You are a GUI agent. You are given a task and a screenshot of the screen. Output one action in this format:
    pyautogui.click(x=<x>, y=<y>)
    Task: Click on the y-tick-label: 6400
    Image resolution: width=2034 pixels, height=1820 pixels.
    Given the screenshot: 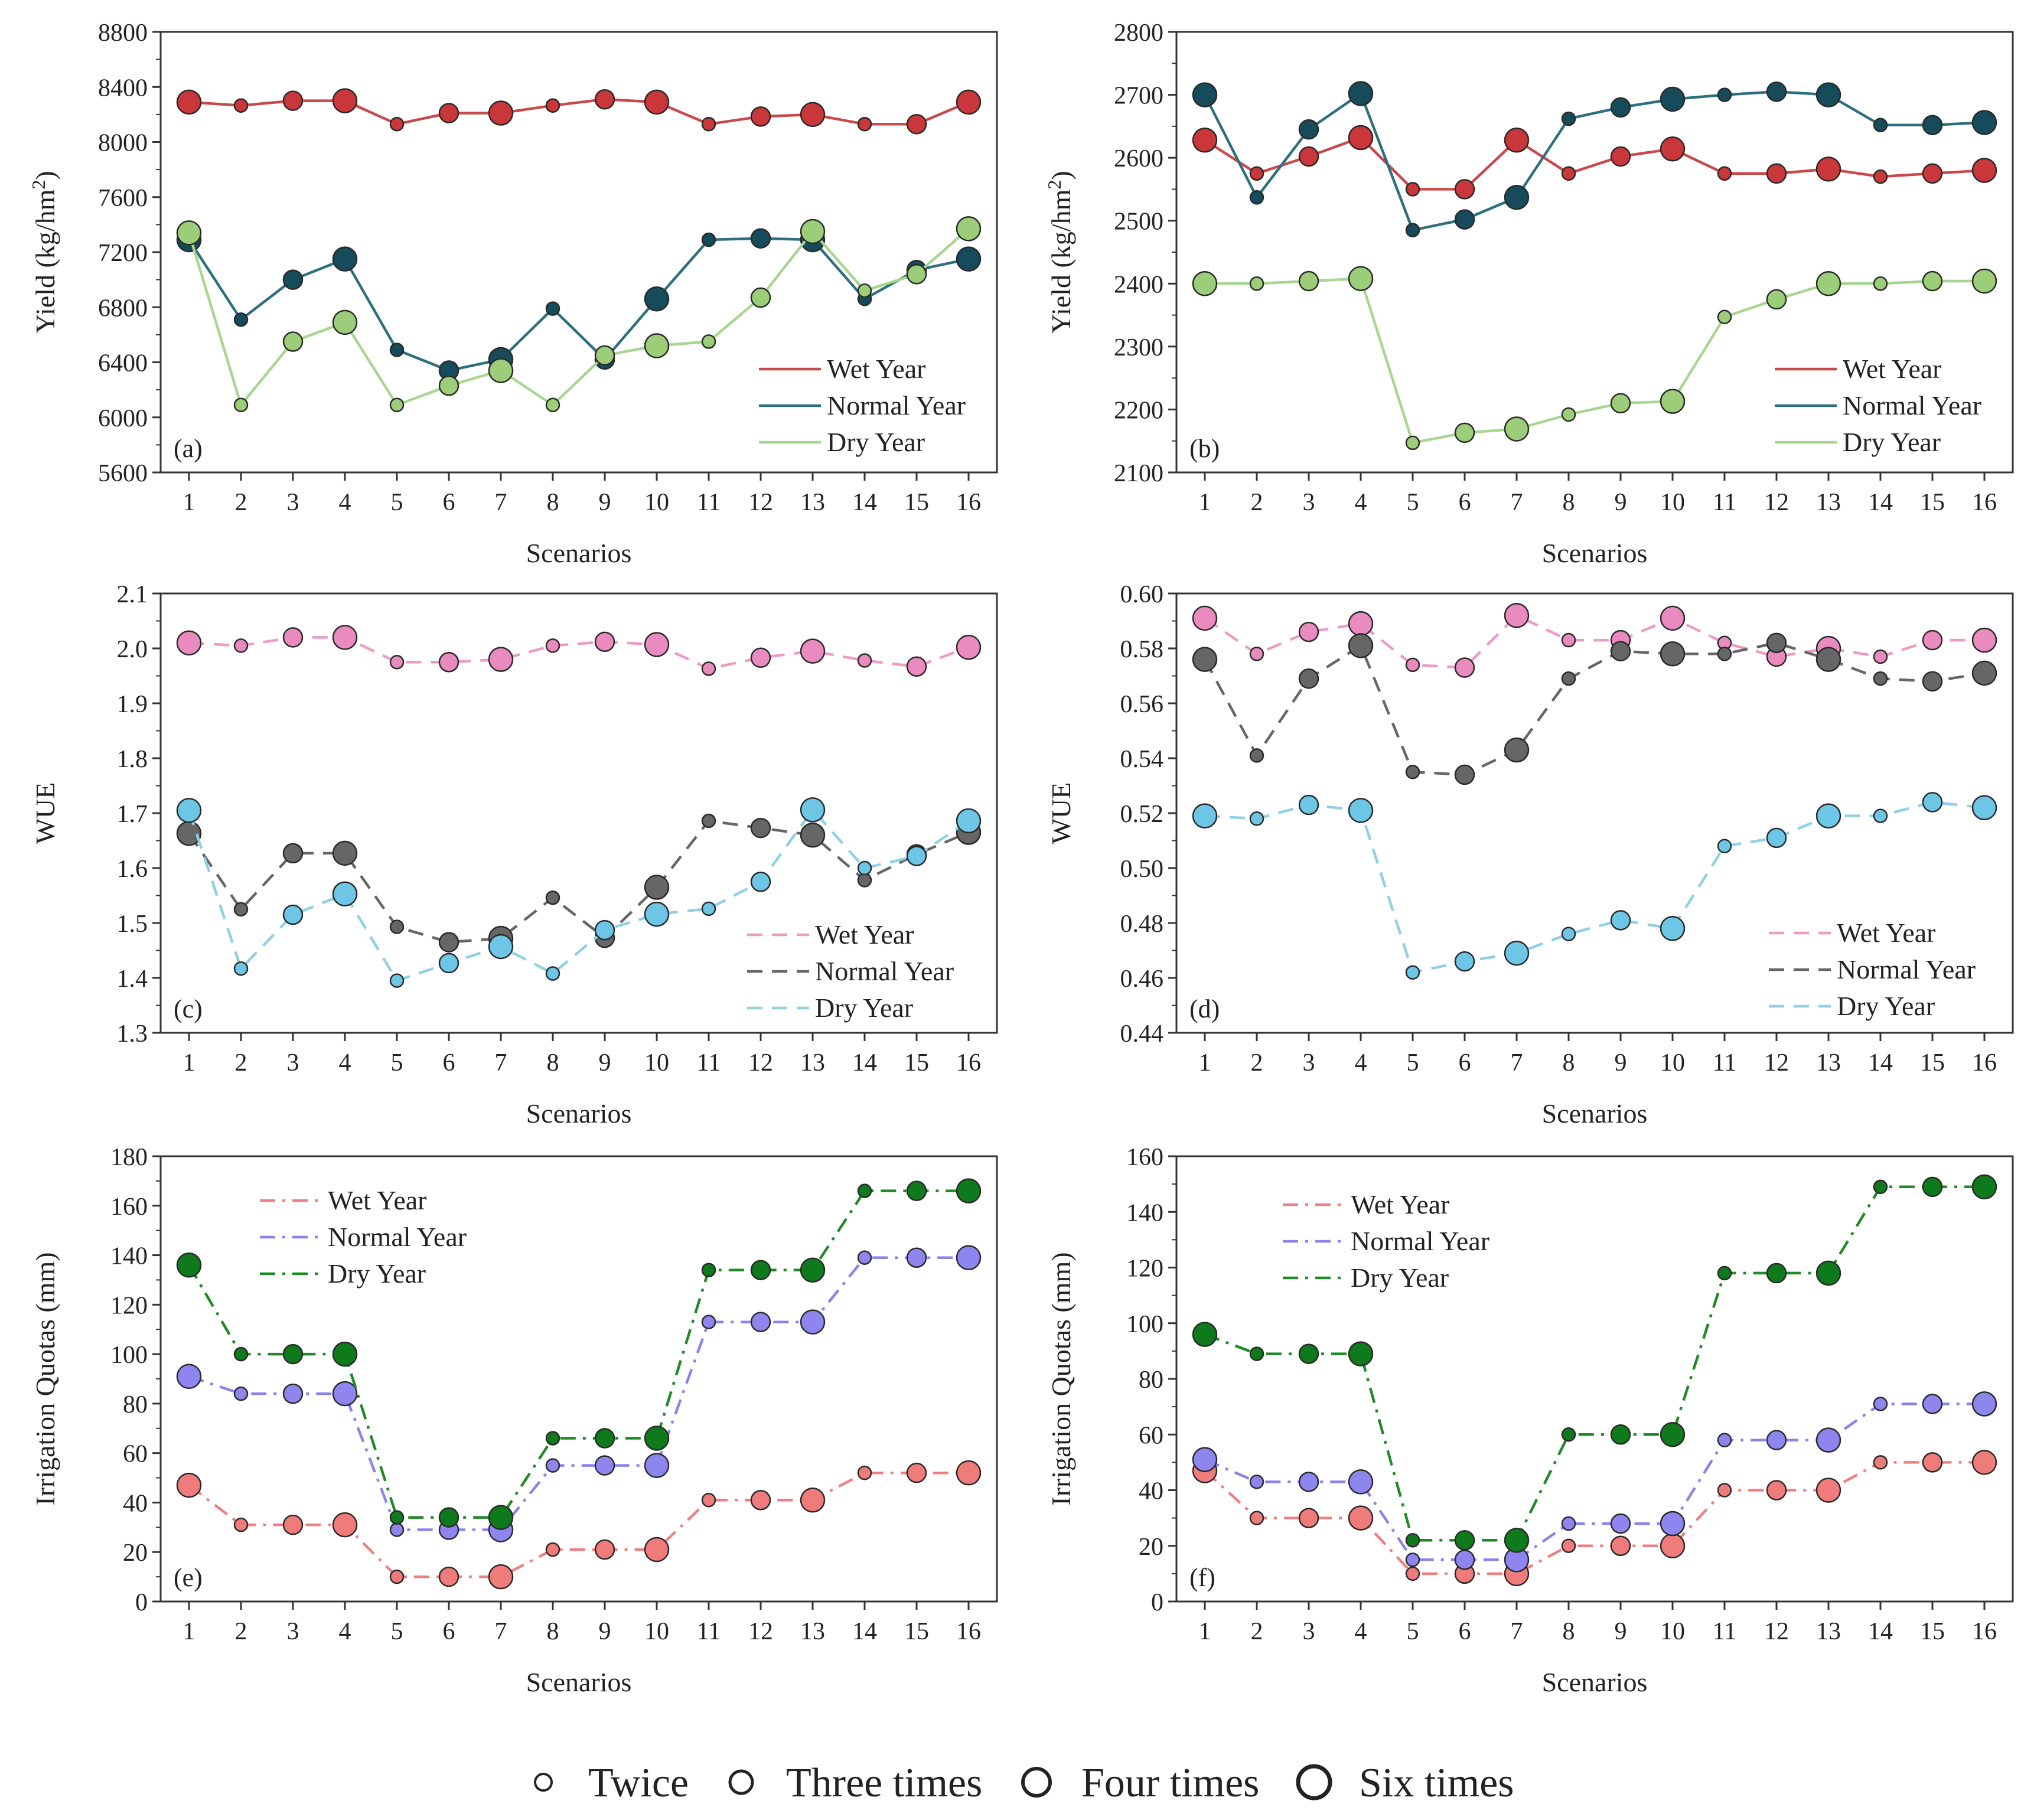 What is the action you would take?
    pyautogui.click(x=123, y=364)
    